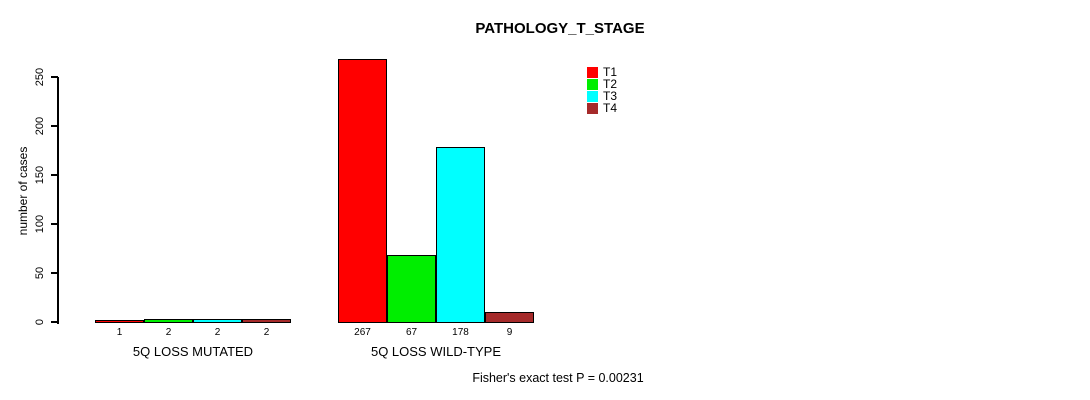 This screenshot has height=400, width=1090. I want to click on bar-value-label: 1, so click(119, 332).